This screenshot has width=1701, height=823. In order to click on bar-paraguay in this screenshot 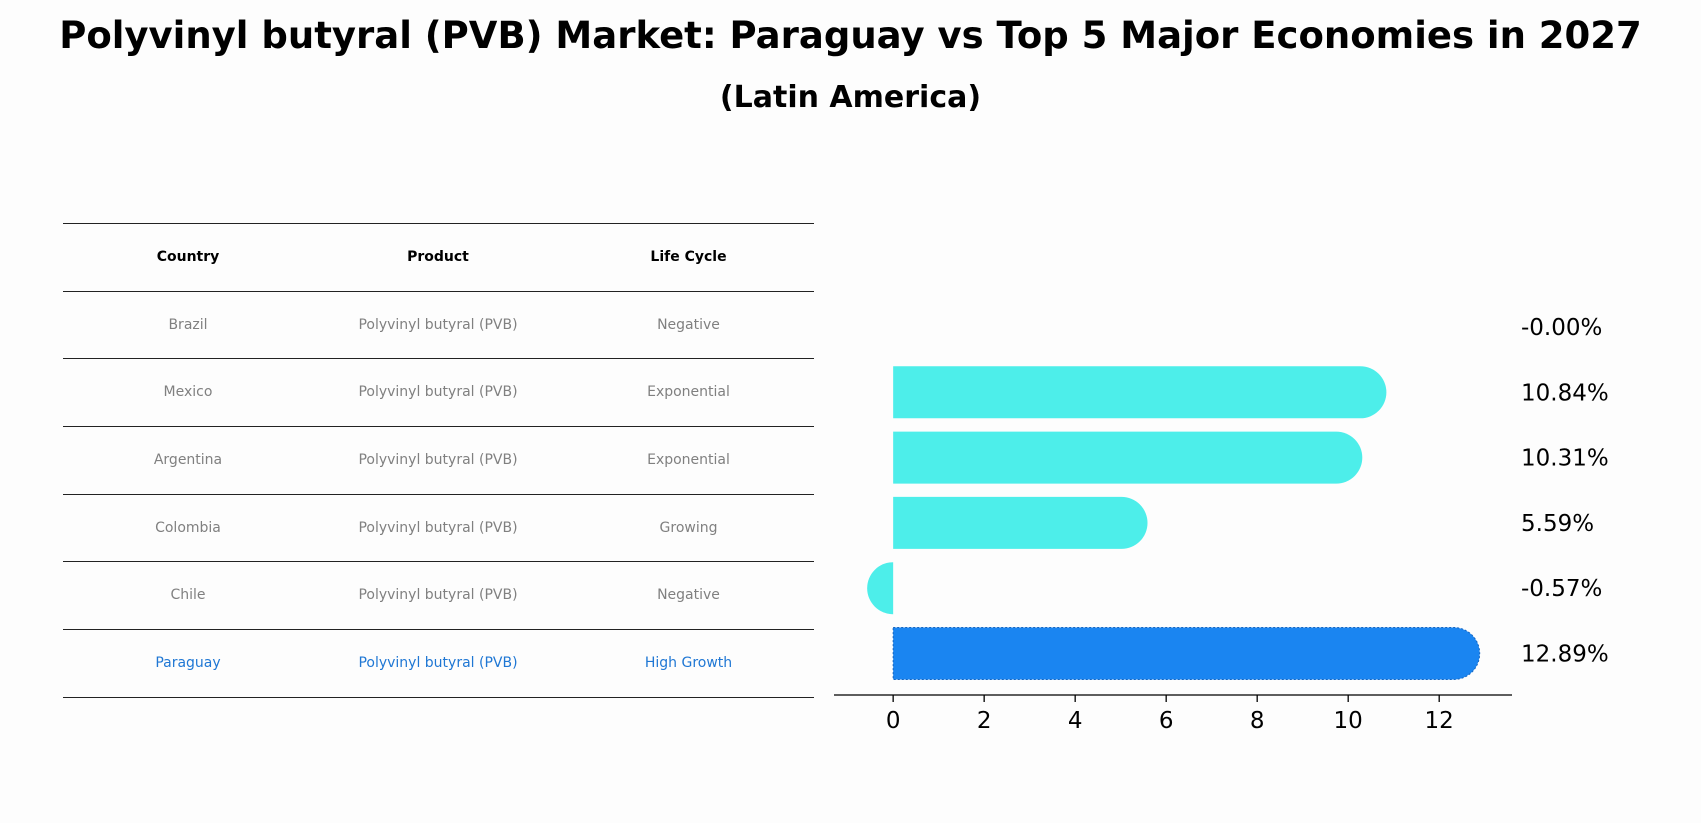, I will do `click(1186, 653)`.